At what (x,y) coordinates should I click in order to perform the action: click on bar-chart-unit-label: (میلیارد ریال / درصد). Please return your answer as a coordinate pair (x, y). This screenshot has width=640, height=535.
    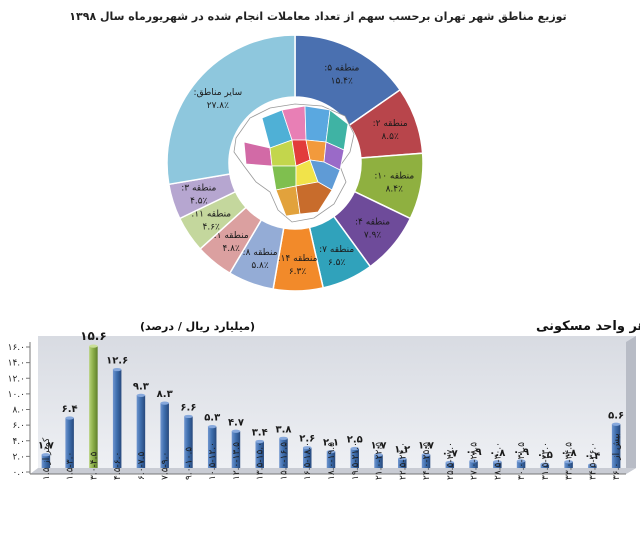
    Looking at the image, I should click on (197, 326).